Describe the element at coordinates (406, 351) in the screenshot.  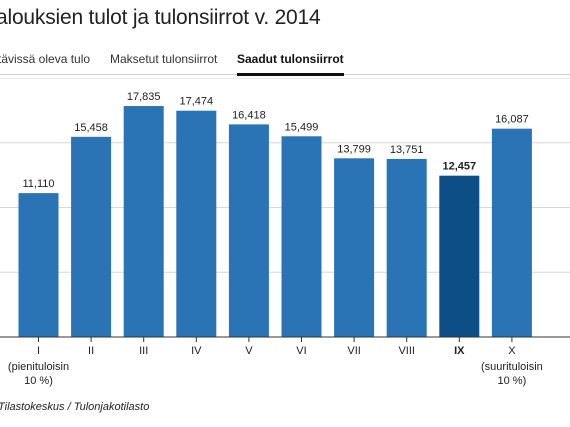
I see `x-tick-label: VIII` at that location.